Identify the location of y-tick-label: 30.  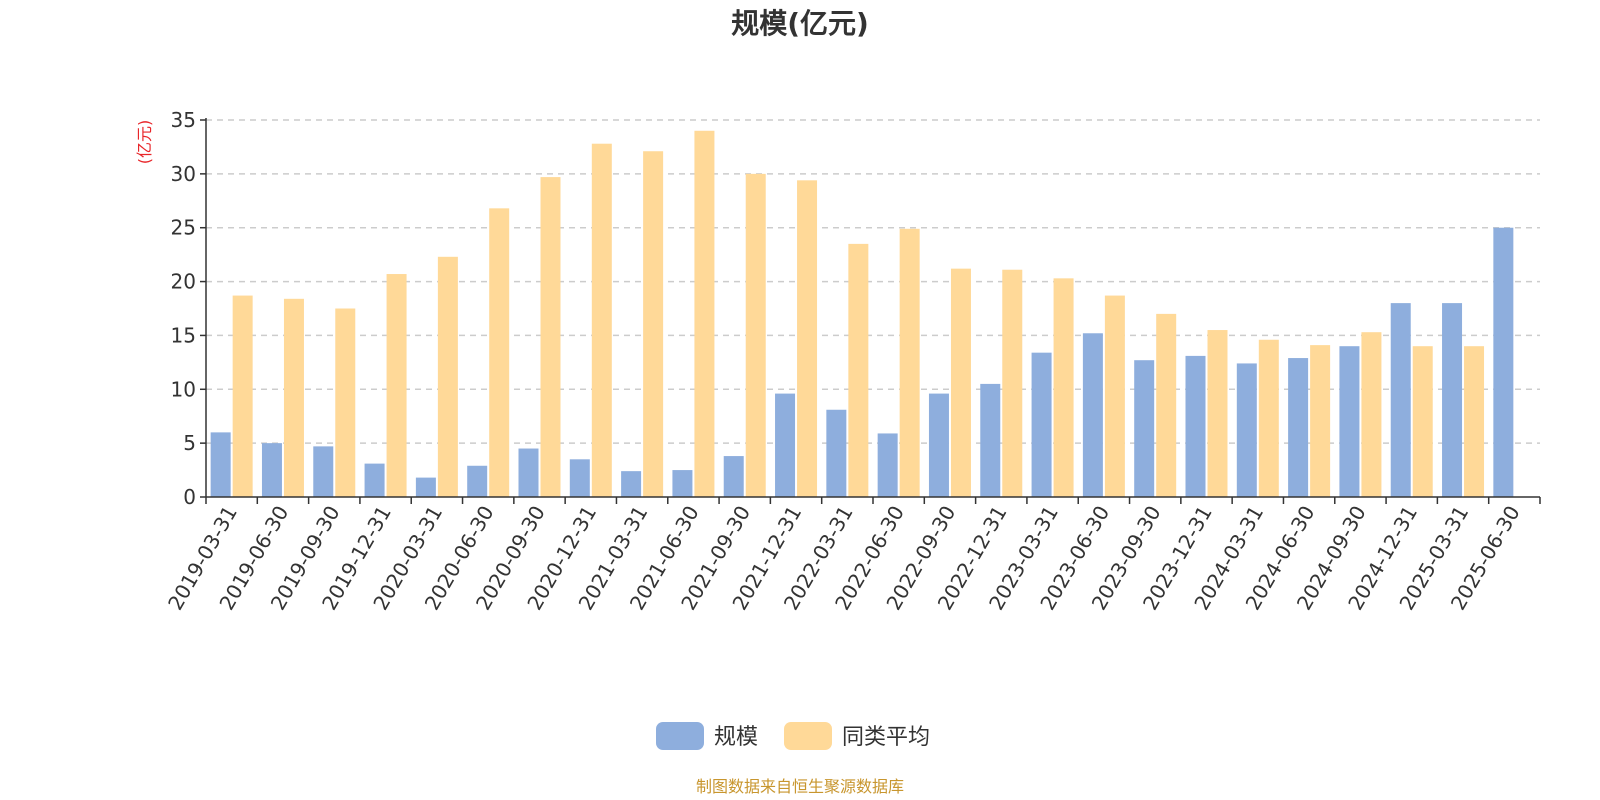
(183, 174).